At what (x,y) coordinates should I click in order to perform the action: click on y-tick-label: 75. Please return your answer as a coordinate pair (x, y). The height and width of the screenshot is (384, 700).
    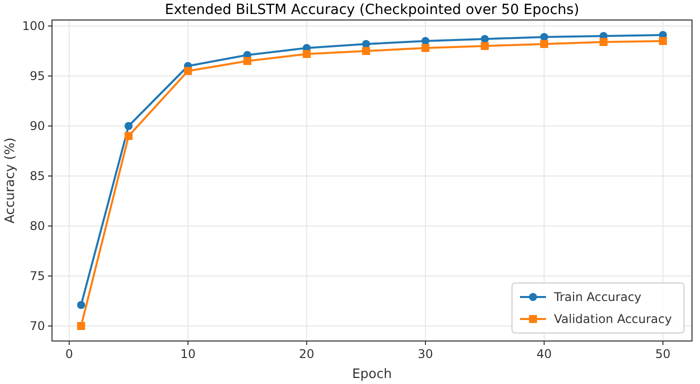
    Looking at the image, I should click on (37, 276).